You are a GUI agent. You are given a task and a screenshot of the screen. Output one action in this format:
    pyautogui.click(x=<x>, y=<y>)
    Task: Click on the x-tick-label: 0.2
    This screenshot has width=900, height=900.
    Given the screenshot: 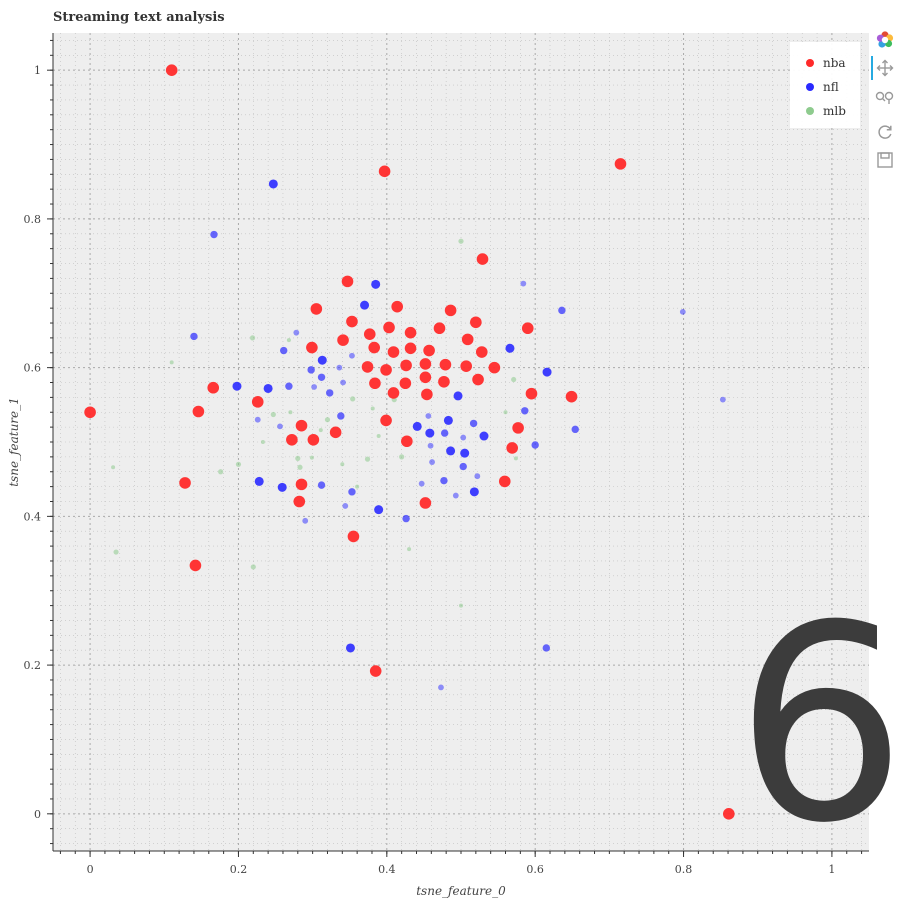 What is the action you would take?
    pyautogui.click(x=239, y=869)
    